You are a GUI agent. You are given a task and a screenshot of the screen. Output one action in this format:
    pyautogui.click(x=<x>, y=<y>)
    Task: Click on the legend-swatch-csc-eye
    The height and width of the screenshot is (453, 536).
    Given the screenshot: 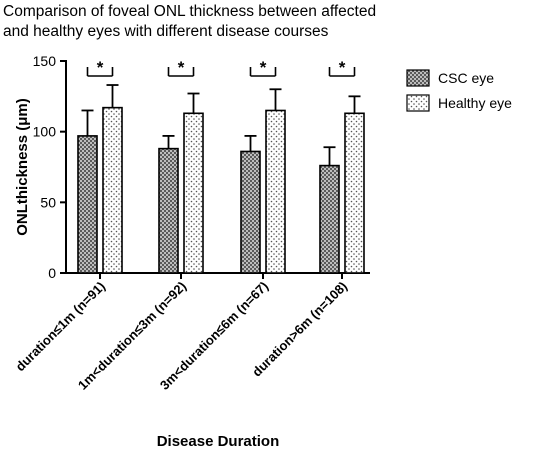 What is the action you would take?
    pyautogui.click(x=418, y=78)
    